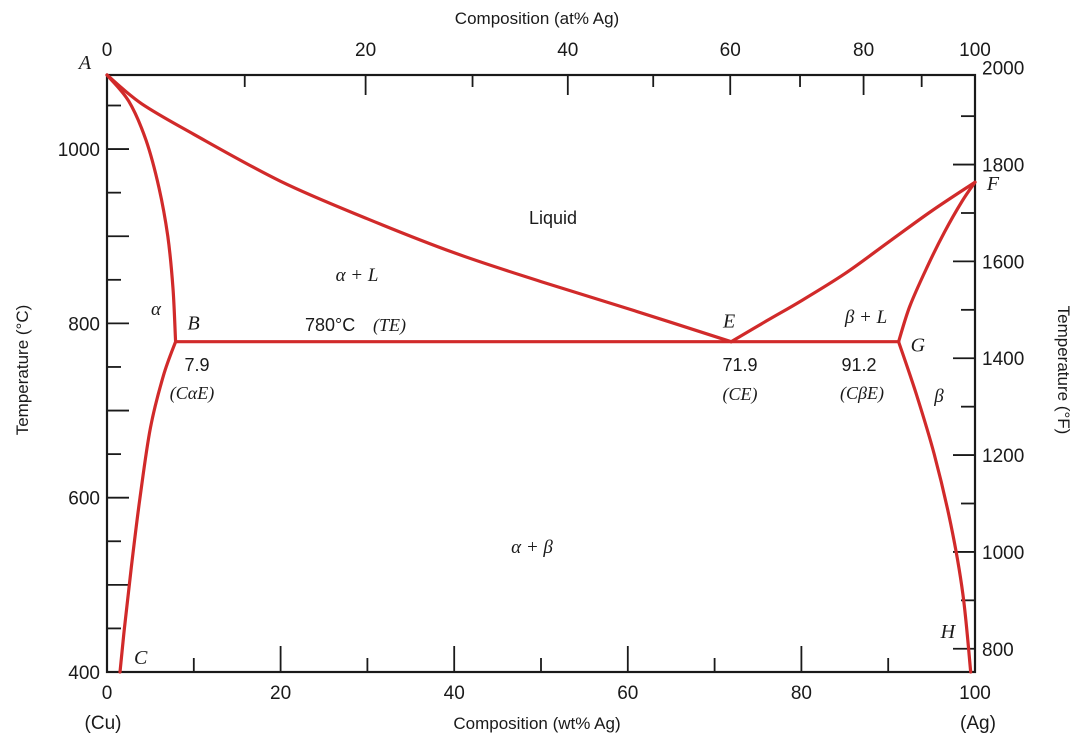  What do you see at coordinates (948, 632) in the screenshot?
I see `point-label-H: H` at bounding box center [948, 632].